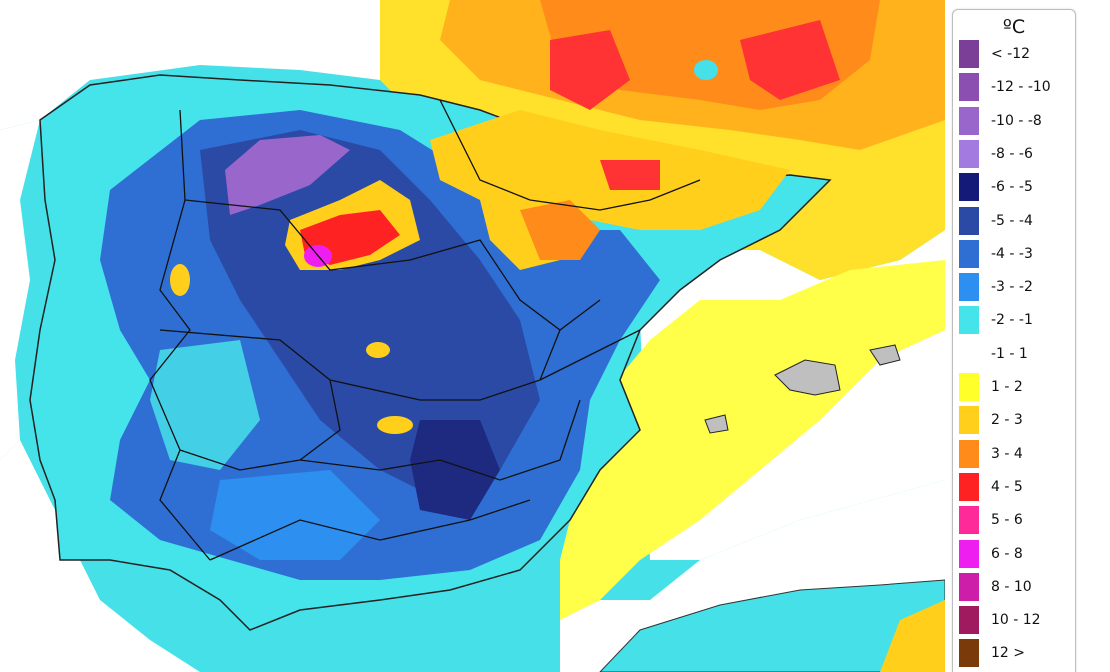 The height and width of the screenshot is (672, 1110). Describe the element at coordinates (287, 175) in the screenshot. I see `area-cantabria-extreme-cold` at that location.